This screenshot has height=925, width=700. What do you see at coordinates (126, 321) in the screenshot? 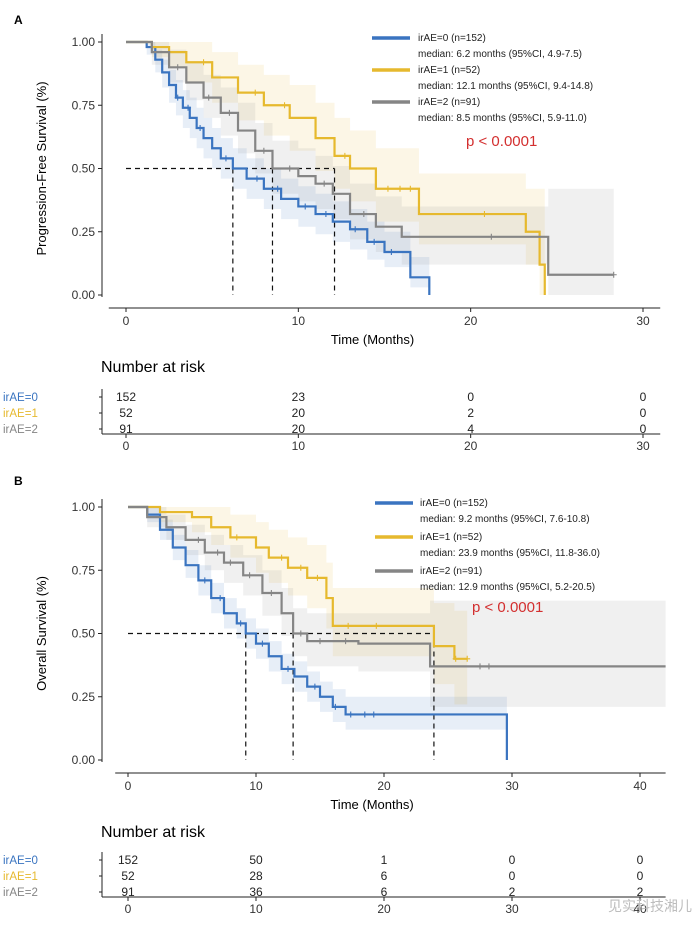
I see `x-tick-label: 0` at bounding box center [126, 321].